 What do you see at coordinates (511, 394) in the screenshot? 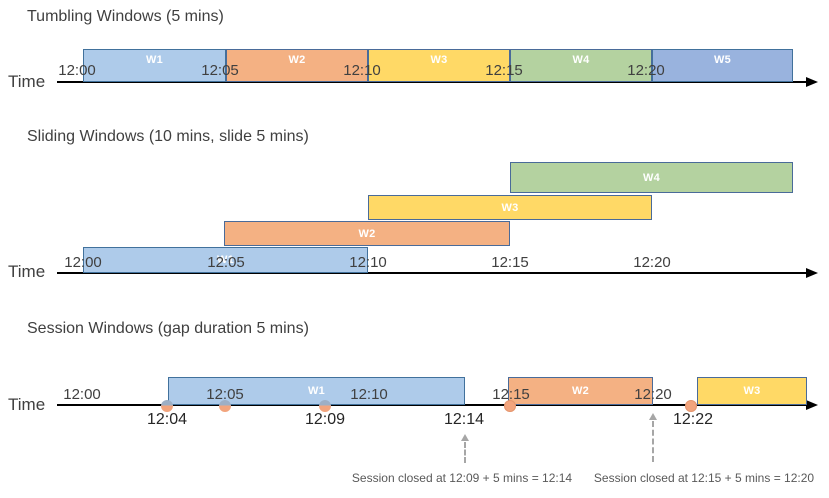
I see `session-tick-12-15: 12:15` at bounding box center [511, 394].